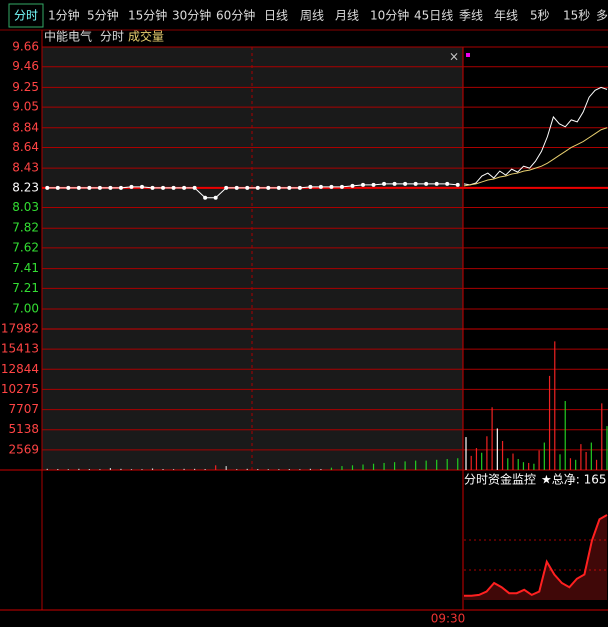 This screenshot has height=627, width=608. I want to click on toolbar-tab: 60分钟, so click(235, 15).